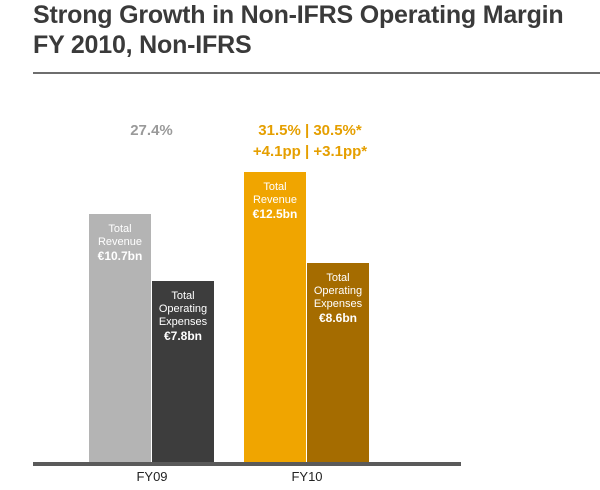  I want to click on fy10-margin-line-1: 31.5% | 30.5%*, so click(310, 130).